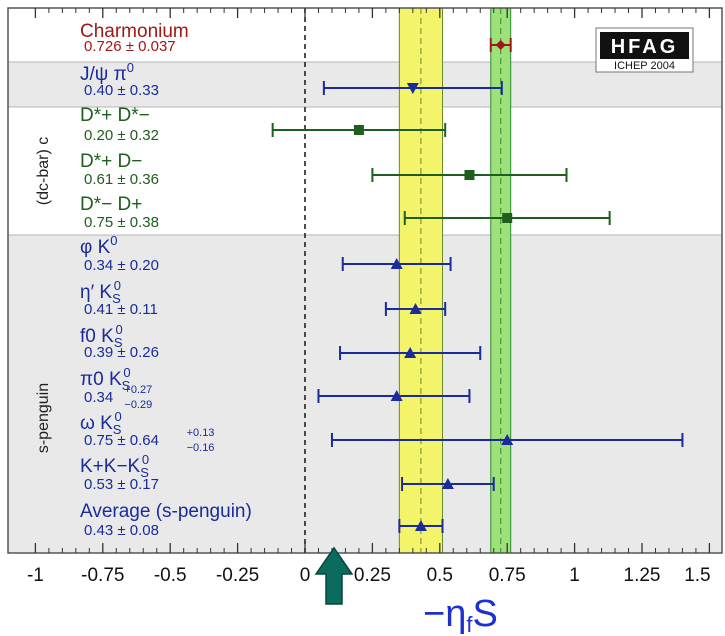 The height and width of the screenshot is (636, 725). Describe the element at coordinates (334, 575) in the screenshot. I see `up-arrow-icon` at that location.